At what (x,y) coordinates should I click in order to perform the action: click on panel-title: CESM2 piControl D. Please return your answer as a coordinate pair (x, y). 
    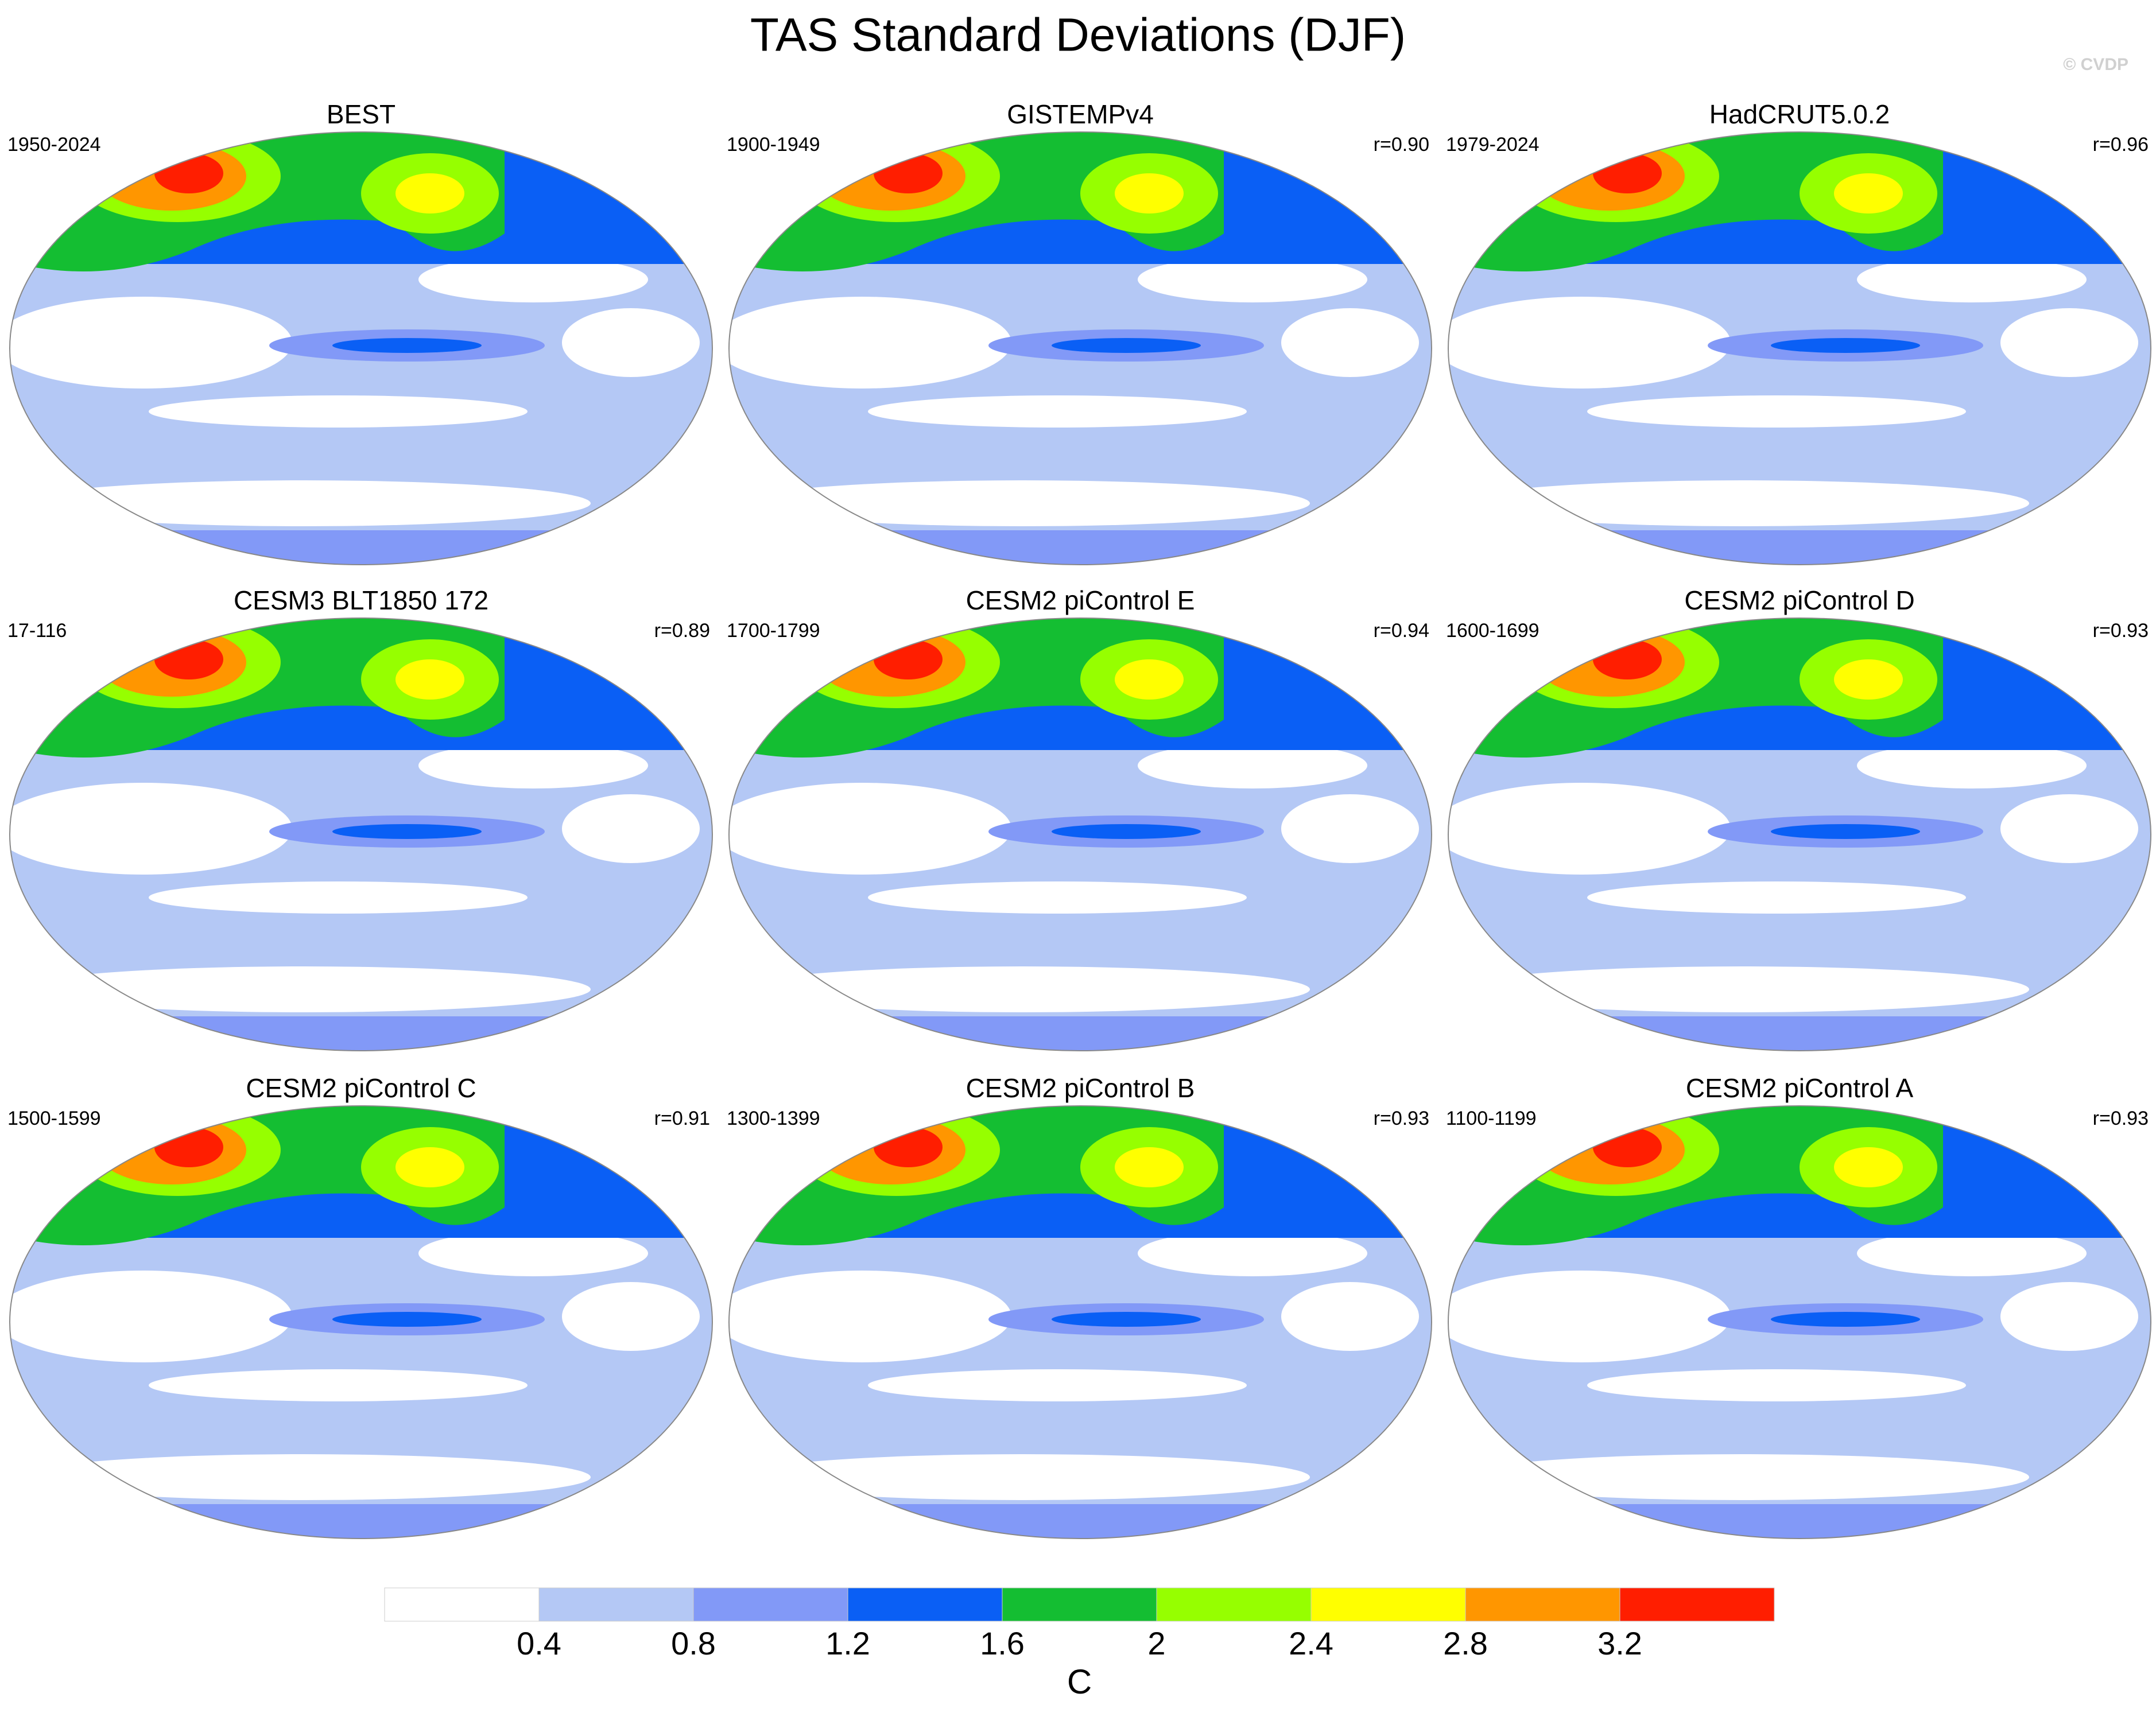
    Looking at the image, I should click on (1799, 600).